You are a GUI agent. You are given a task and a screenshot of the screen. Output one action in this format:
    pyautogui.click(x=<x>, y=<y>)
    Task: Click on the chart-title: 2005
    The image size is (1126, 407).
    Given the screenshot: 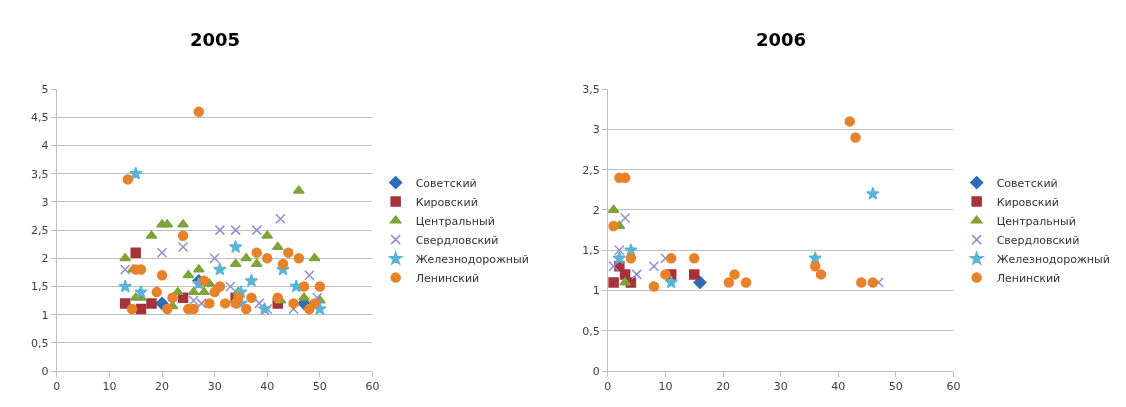 What is the action you would take?
    pyautogui.click(x=215, y=39)
    